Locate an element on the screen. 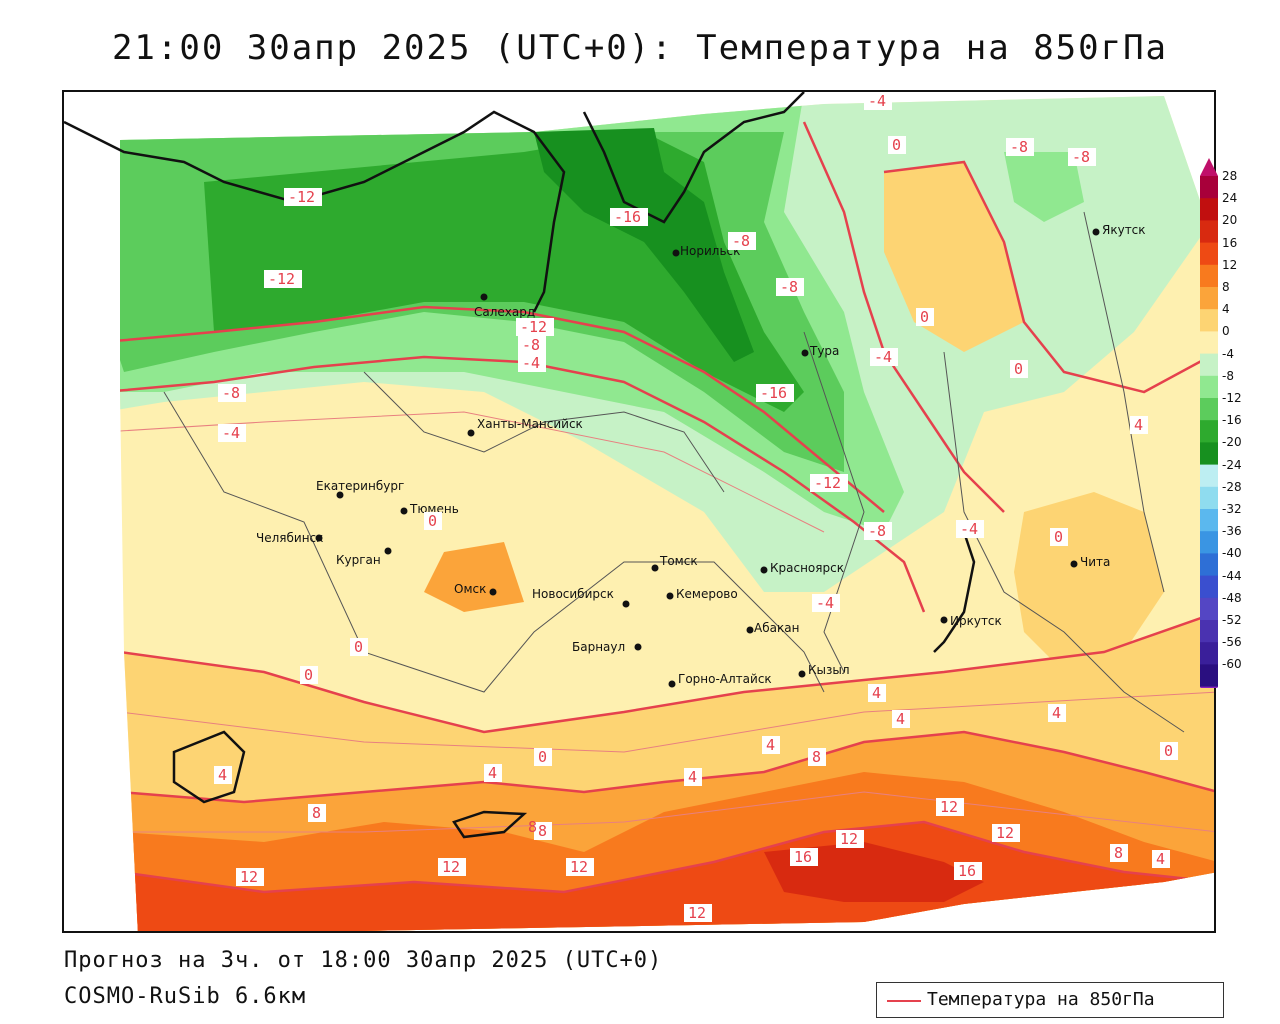 Image resolution: width=1280 pixels, height=1024 pixels. city-irkutsk: Иркутск is located at coordinates (971, 621).